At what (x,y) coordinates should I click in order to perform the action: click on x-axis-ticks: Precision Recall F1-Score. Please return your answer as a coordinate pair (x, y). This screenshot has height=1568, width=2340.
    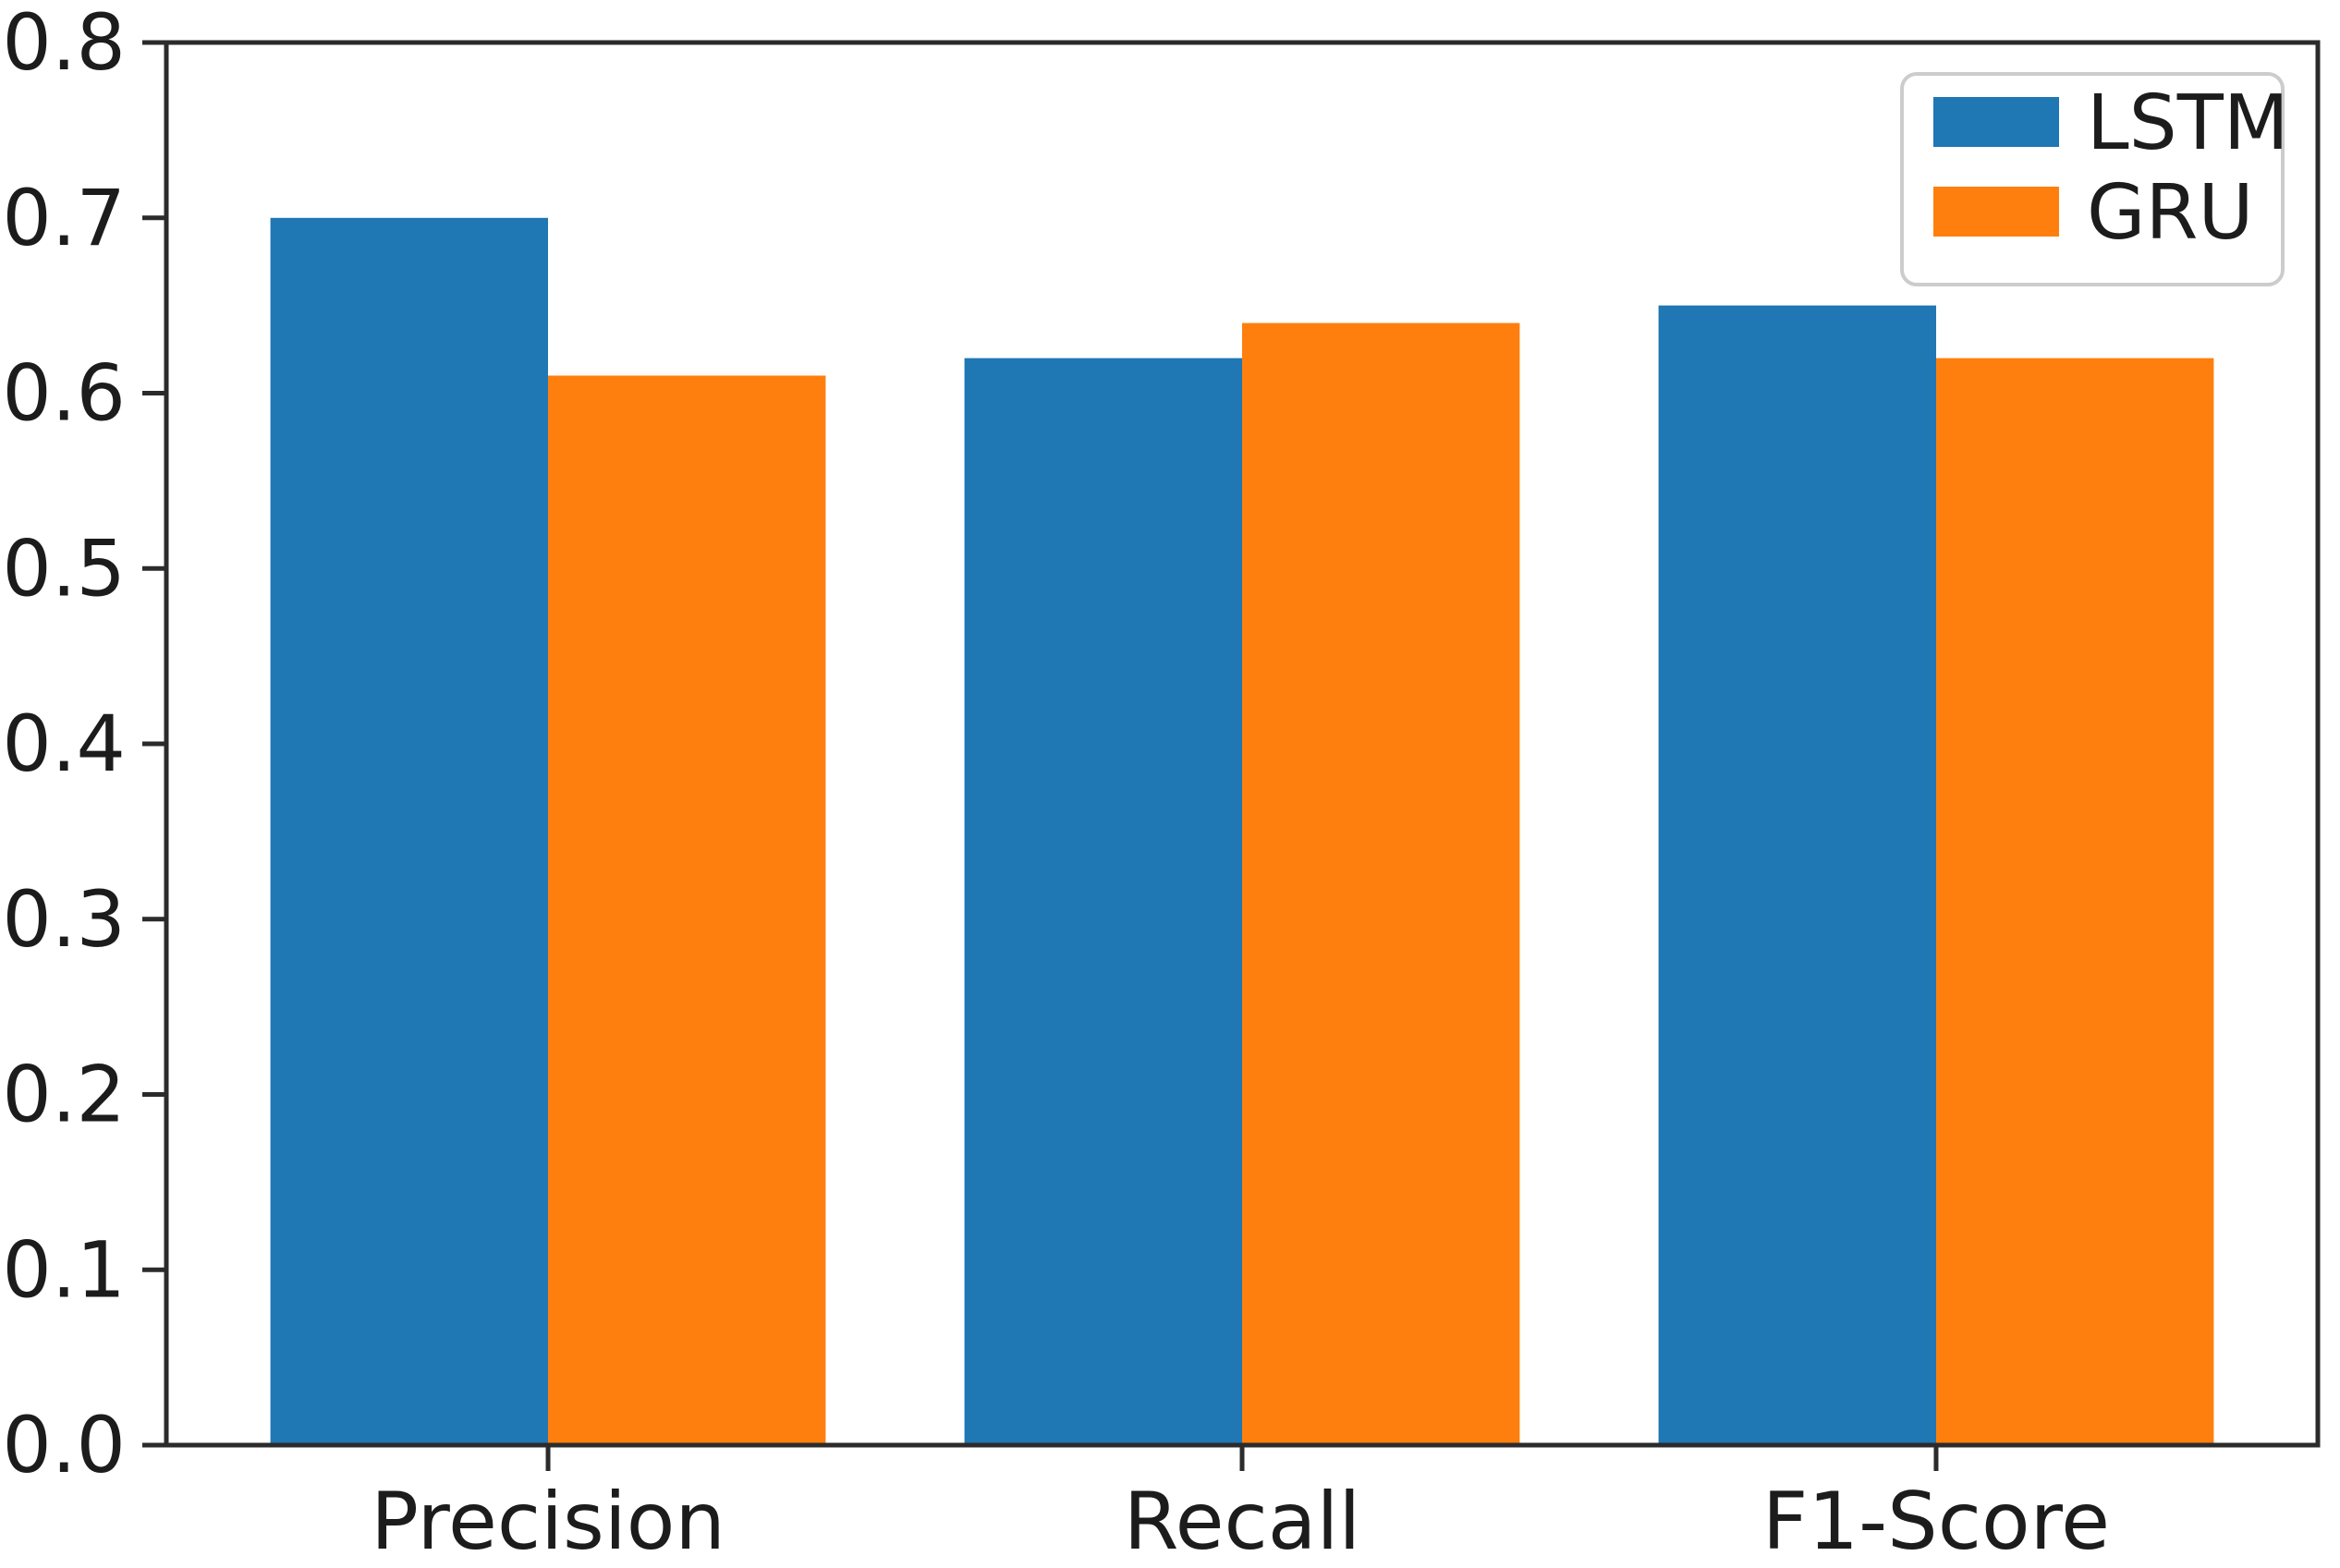
    Looking at the image, I should click on (1240, 1506).